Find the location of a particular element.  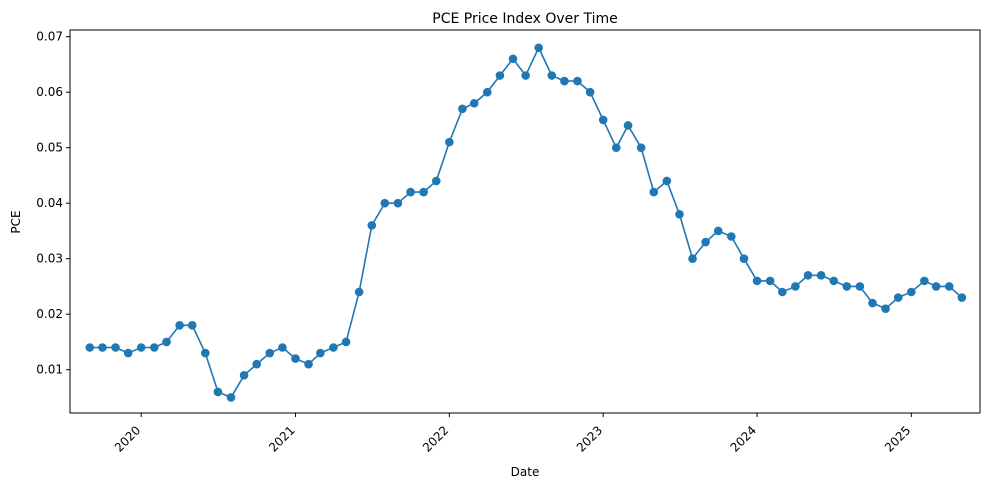

y-tick-label: 0.06 is located at coordinates (49, 92).